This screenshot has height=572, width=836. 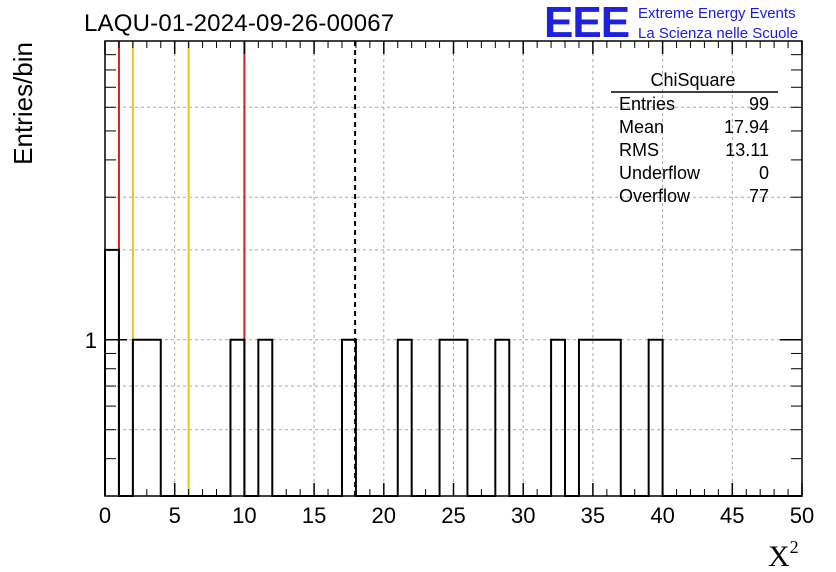 I want to click on logo-line-1: Extreme Energy Events, so click(x=717, y=13).